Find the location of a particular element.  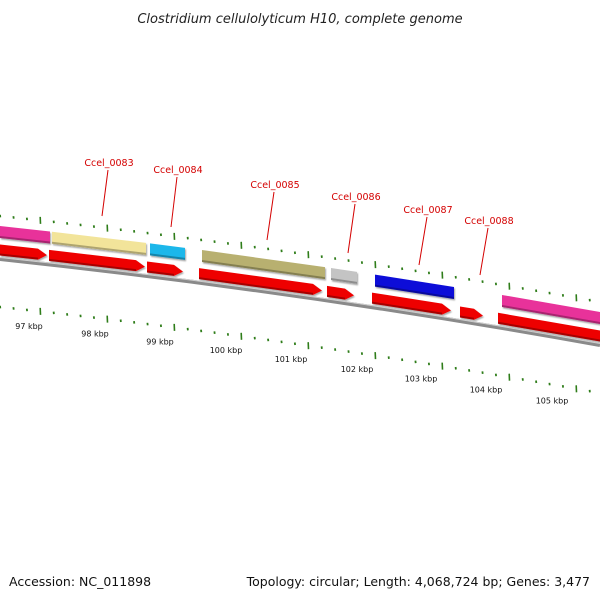

backbone-highlight is located at coordinates (300, 300).